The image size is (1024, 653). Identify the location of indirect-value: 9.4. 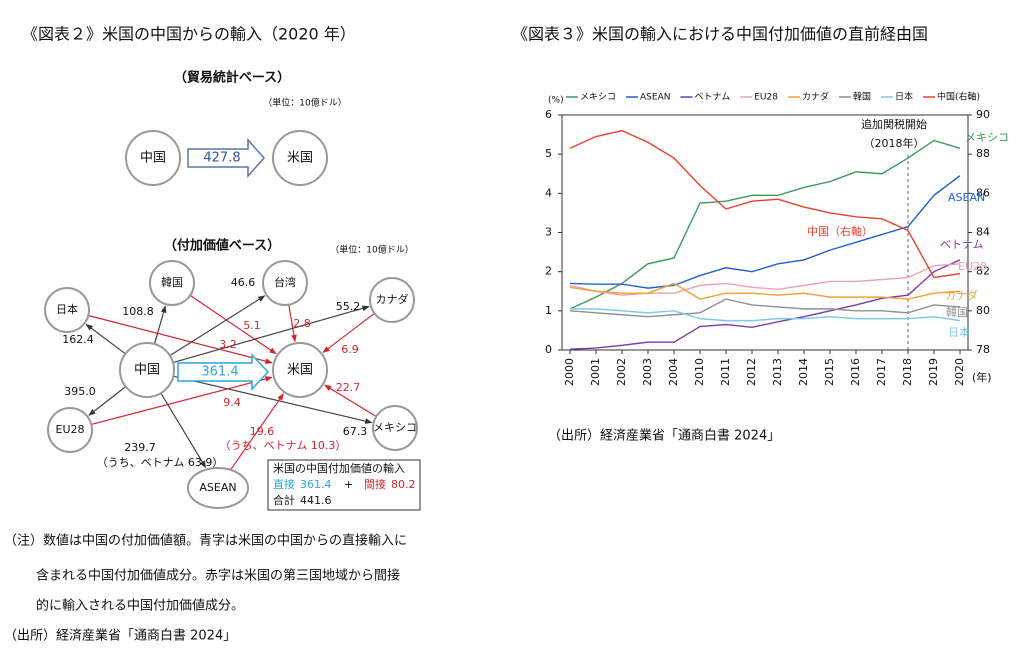
(232, 402).